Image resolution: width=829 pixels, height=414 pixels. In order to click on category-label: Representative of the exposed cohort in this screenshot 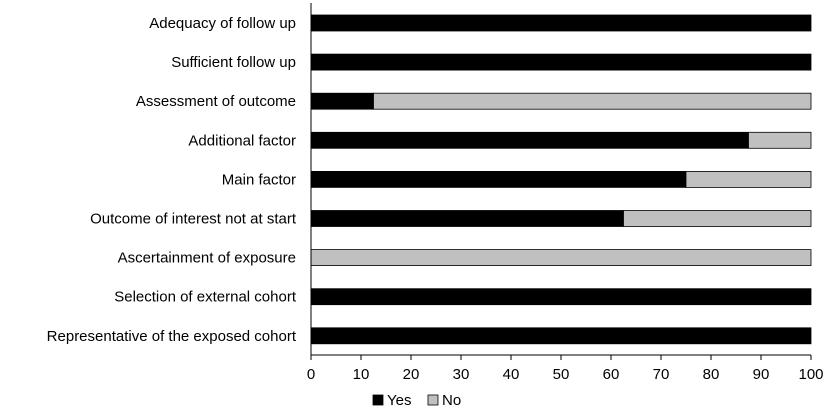, I will do `click(172, 336)`.